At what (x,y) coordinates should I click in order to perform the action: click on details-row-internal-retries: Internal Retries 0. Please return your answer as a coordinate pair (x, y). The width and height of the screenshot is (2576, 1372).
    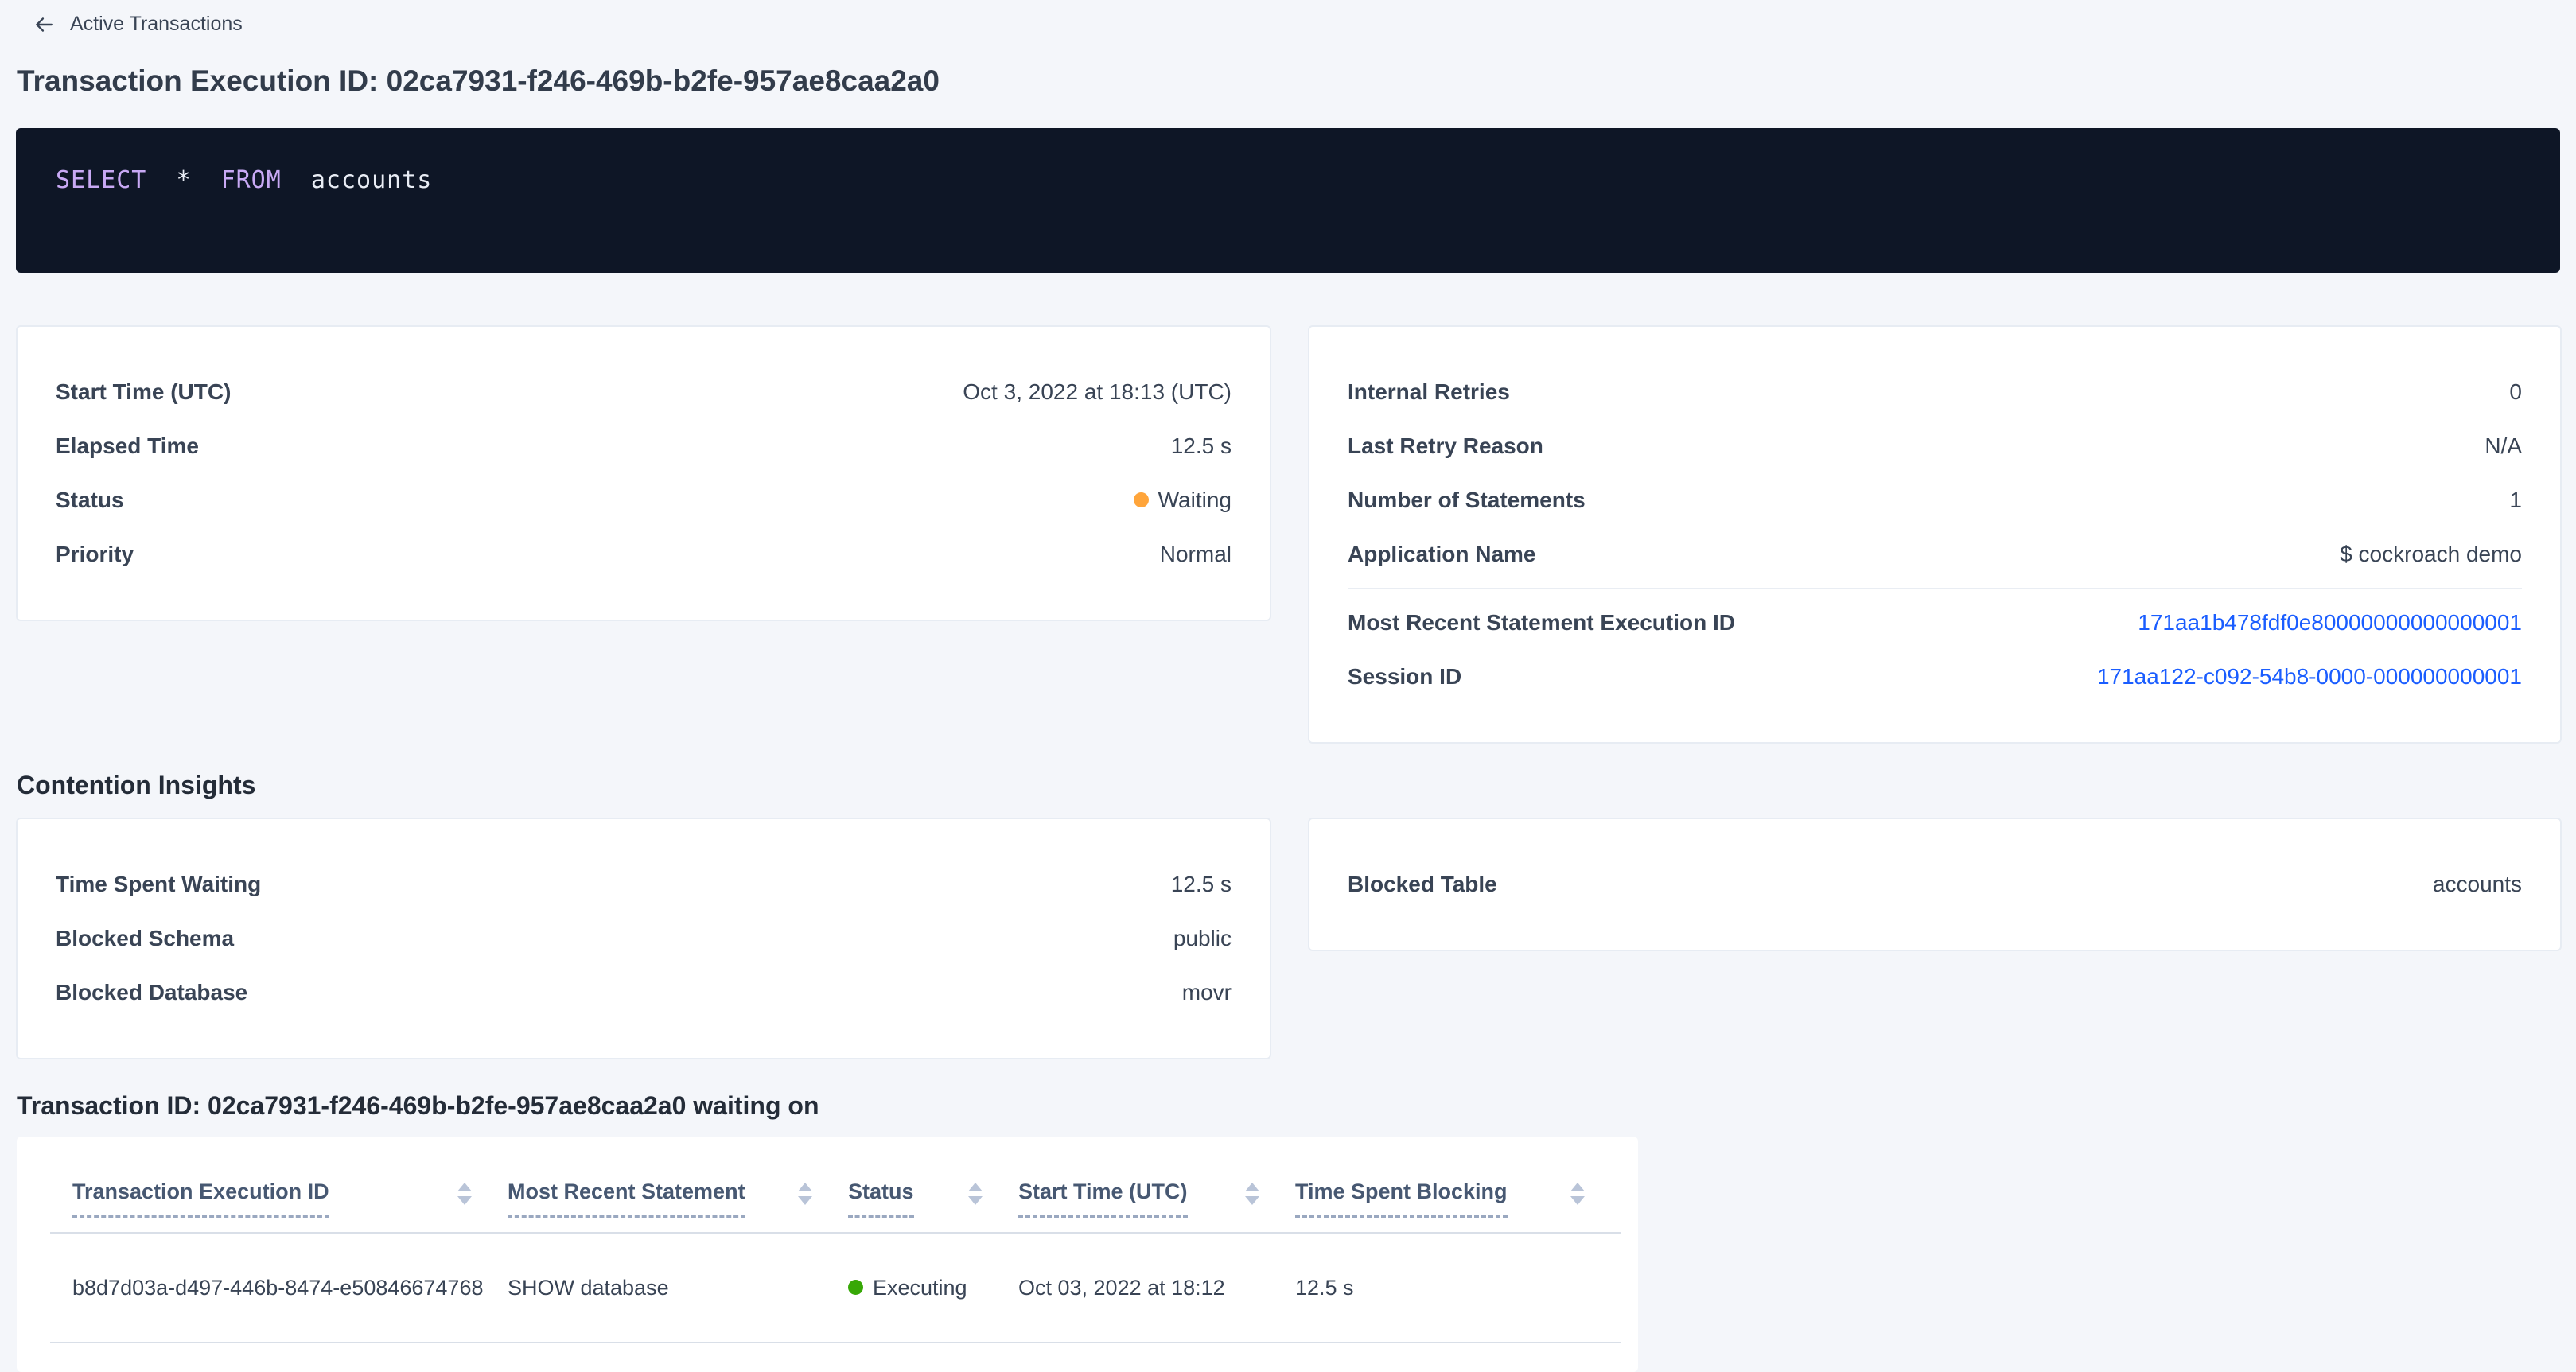
    Looking at the image, I should click on (1935, 392).